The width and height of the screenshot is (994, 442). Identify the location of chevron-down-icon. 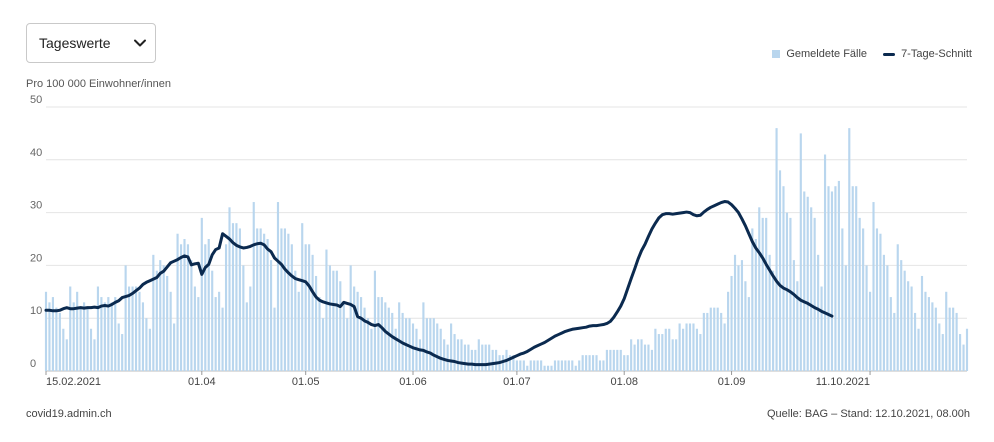
(140, 43).